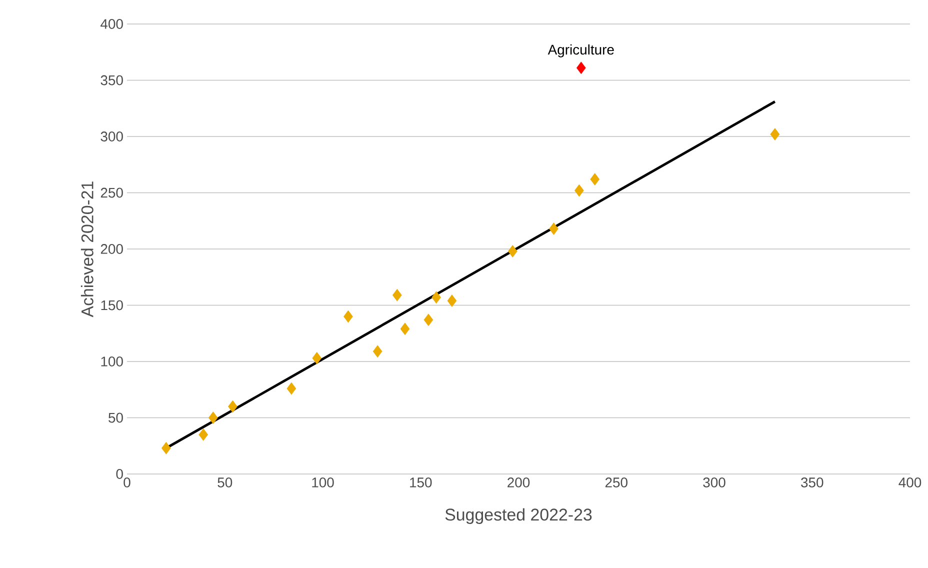  I want to click on annotation: Agriculture, so click(581, 51).